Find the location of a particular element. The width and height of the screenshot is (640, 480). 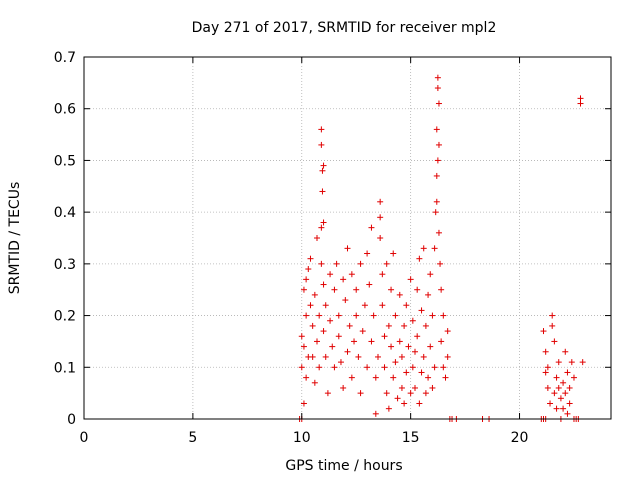

x-tick-label: 5 is located at coordinates (192, 438).